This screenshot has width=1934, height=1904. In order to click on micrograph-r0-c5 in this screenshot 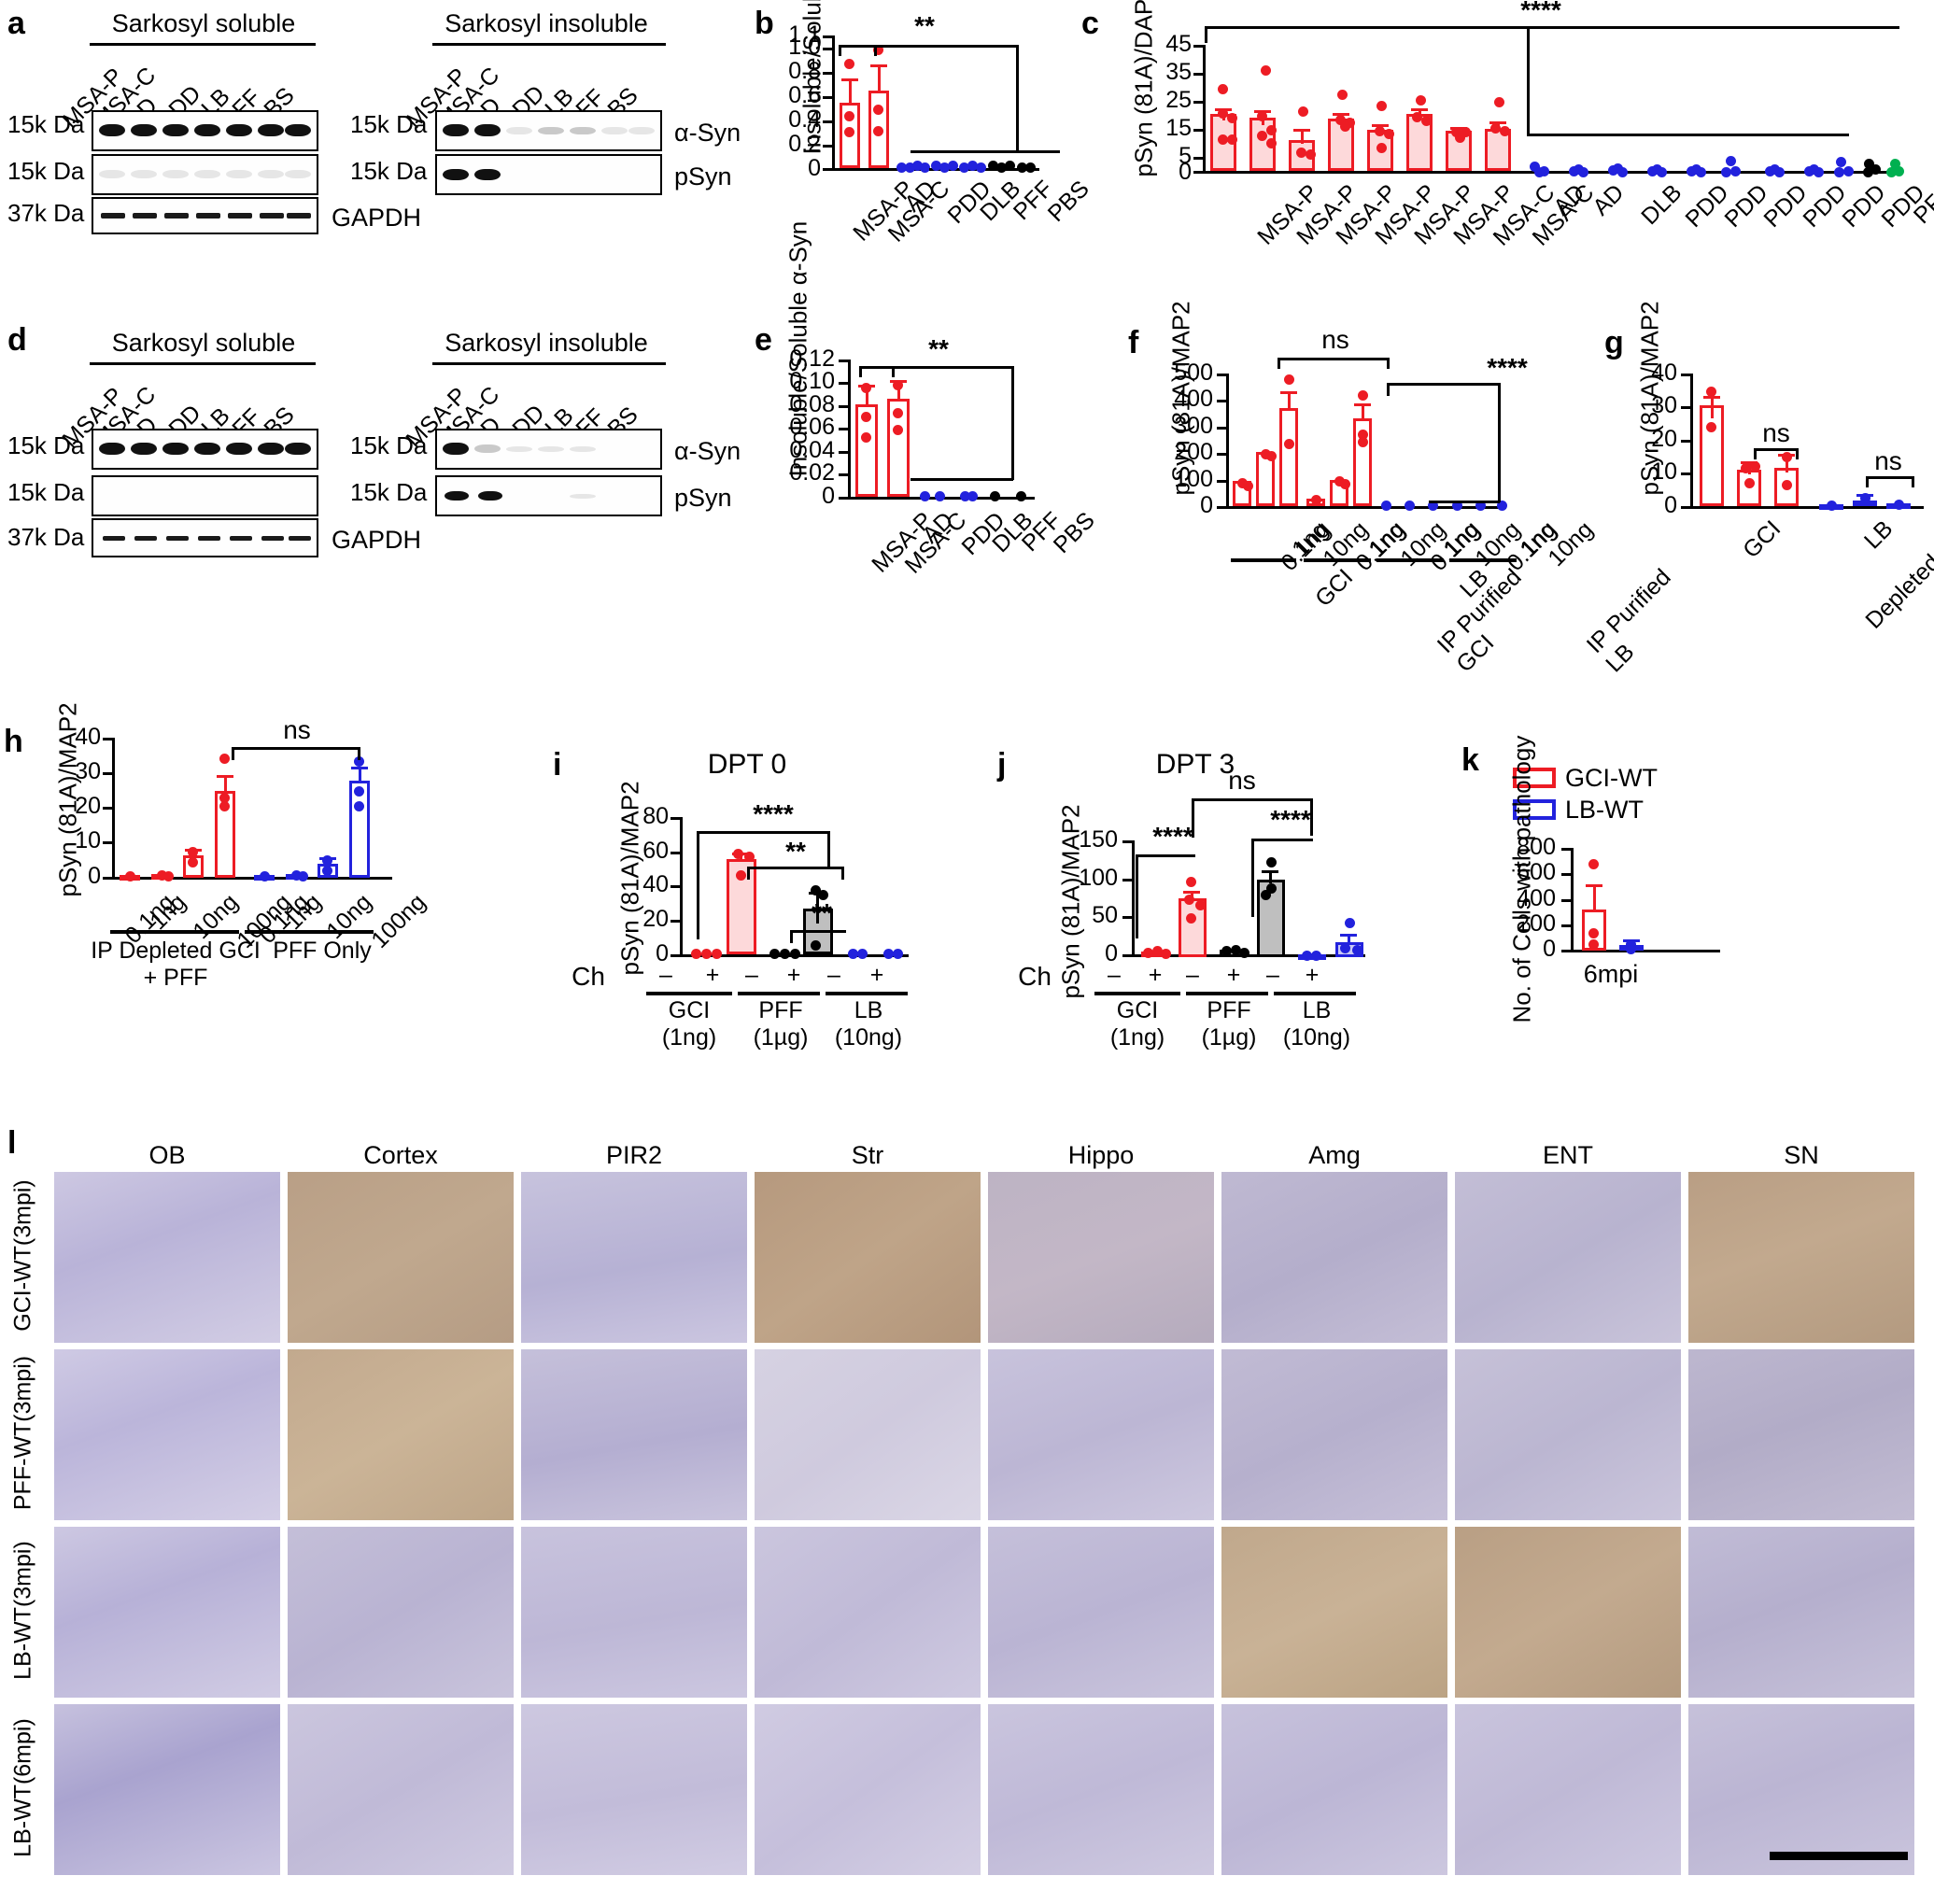, I will do `click(1334, 1257)`.